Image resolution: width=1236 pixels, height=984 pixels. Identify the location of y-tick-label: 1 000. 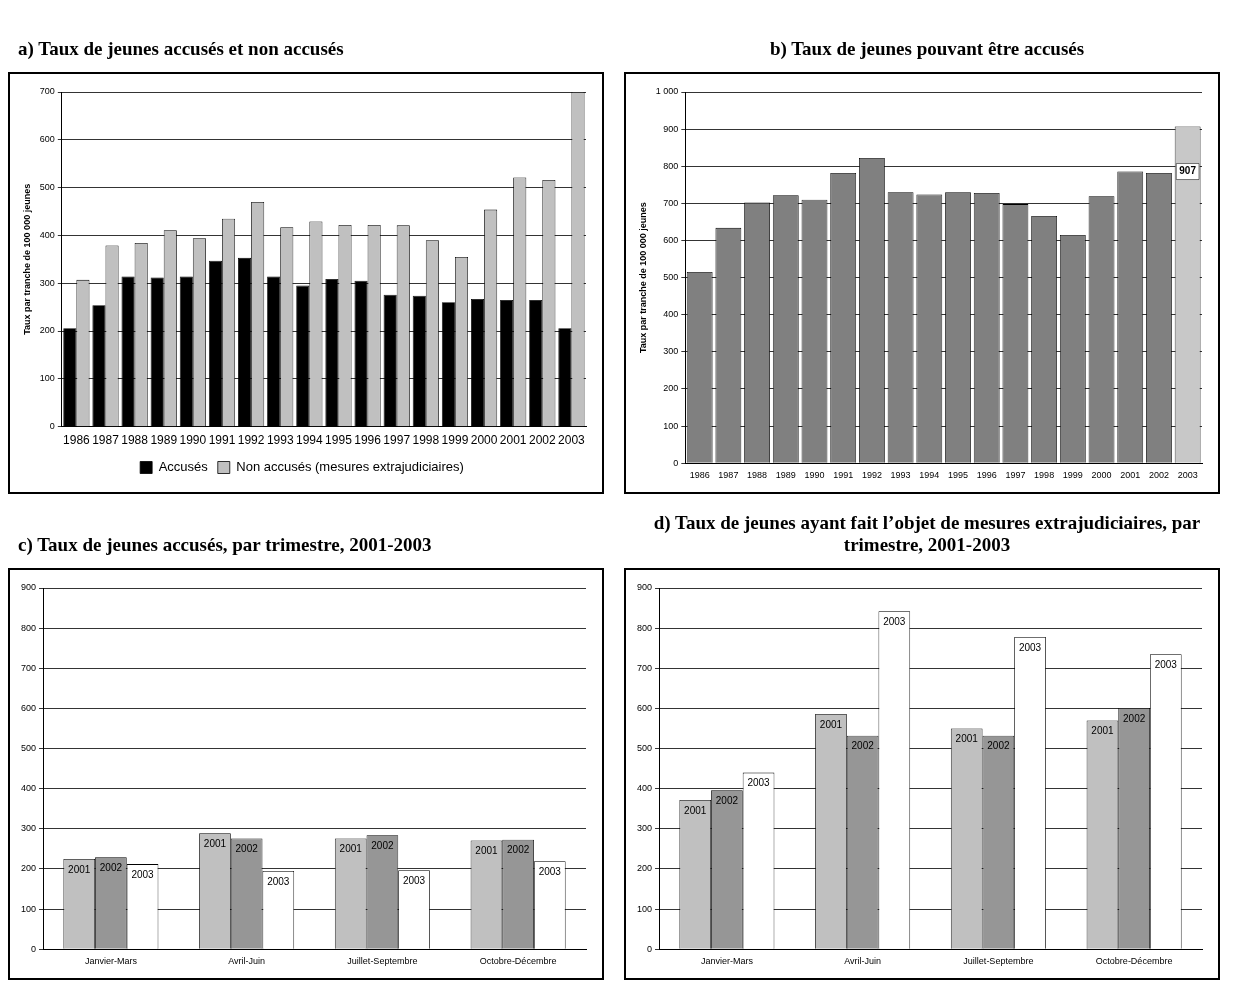
(667, 91).